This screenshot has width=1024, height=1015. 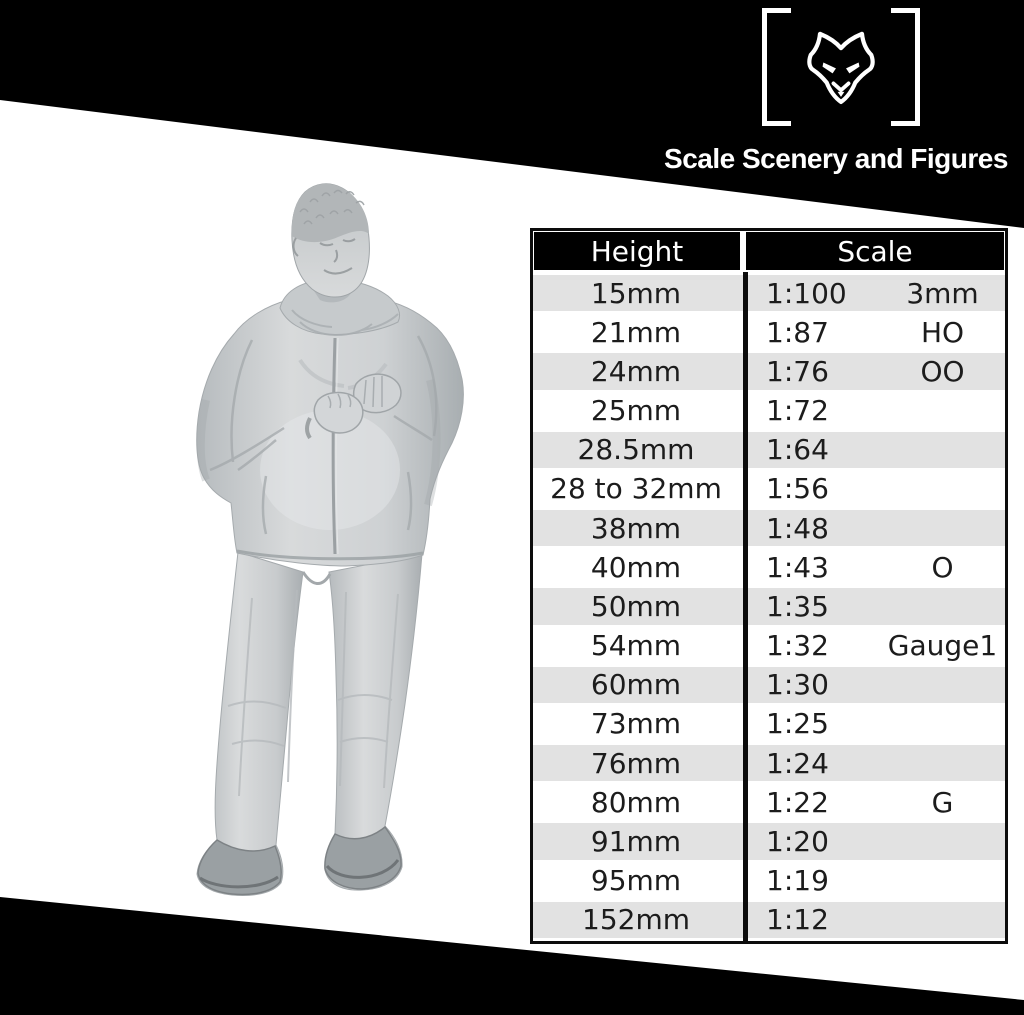 What do you see at coordinates (636, 450) in the screenshot?
I see `height-cell: 28.5mm` at bounding box center [636, 450].